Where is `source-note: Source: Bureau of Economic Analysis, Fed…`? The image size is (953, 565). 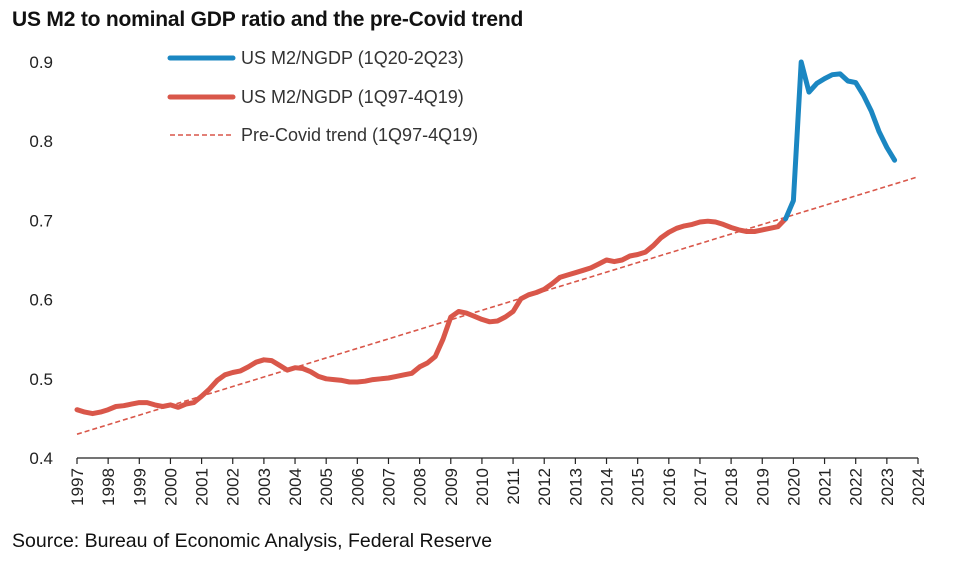
source-note: Source: Bureau of Economic Analysis, Fed… is located at coordinates (252, 541).